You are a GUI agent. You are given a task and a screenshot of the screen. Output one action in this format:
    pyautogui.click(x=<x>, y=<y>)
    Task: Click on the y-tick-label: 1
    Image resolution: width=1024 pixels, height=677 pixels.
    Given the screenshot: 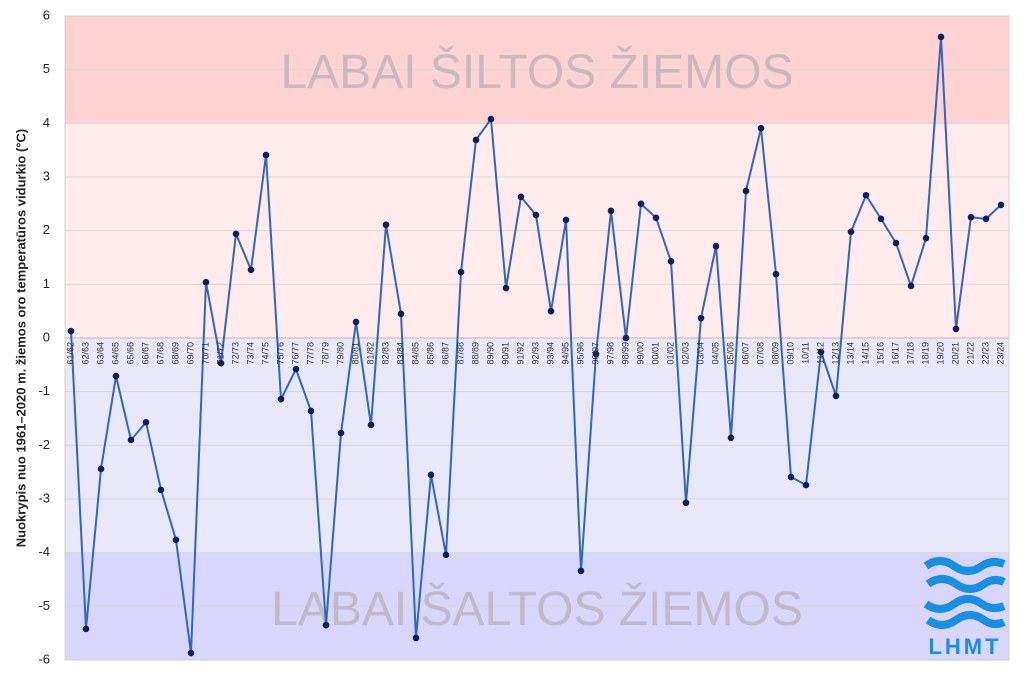 What is the action you would take?
    pyautogui.click(x=46, y=283)
    